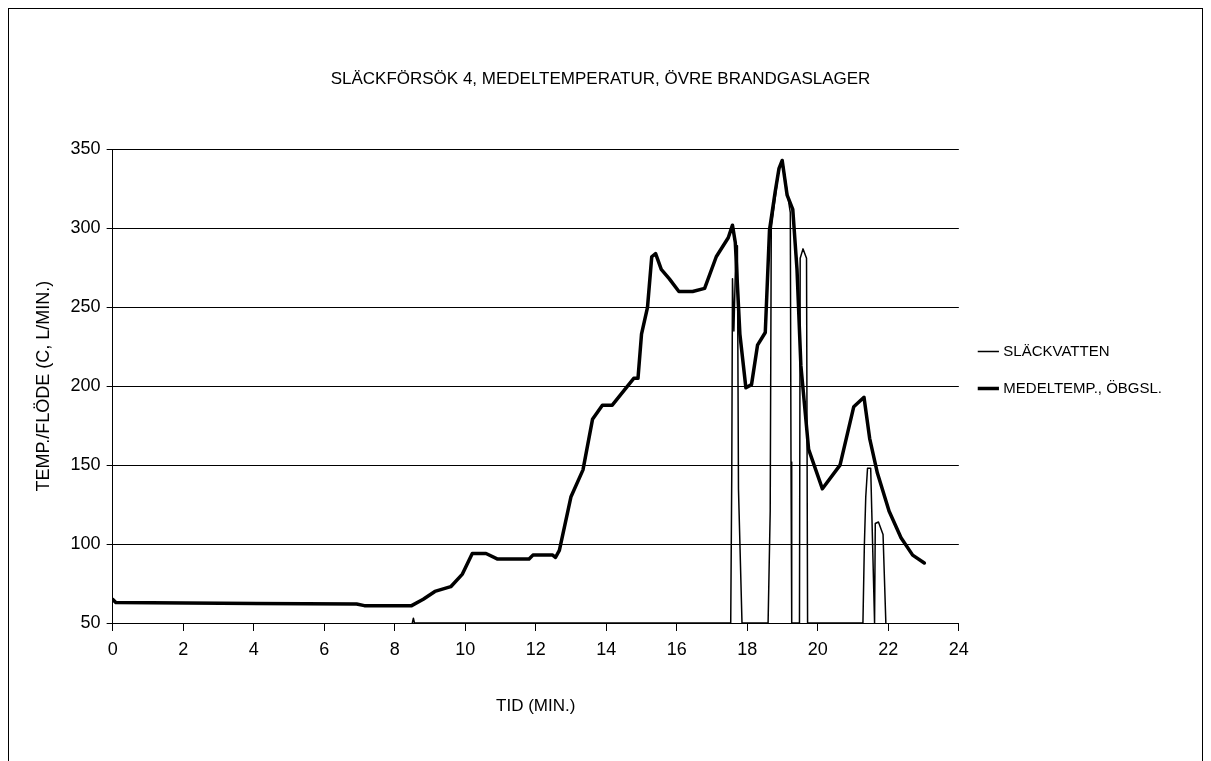 Image resolution: width=1211 pixels, height=761 pixels. I want to click on x-tick-label: 24, so click(958, 648).